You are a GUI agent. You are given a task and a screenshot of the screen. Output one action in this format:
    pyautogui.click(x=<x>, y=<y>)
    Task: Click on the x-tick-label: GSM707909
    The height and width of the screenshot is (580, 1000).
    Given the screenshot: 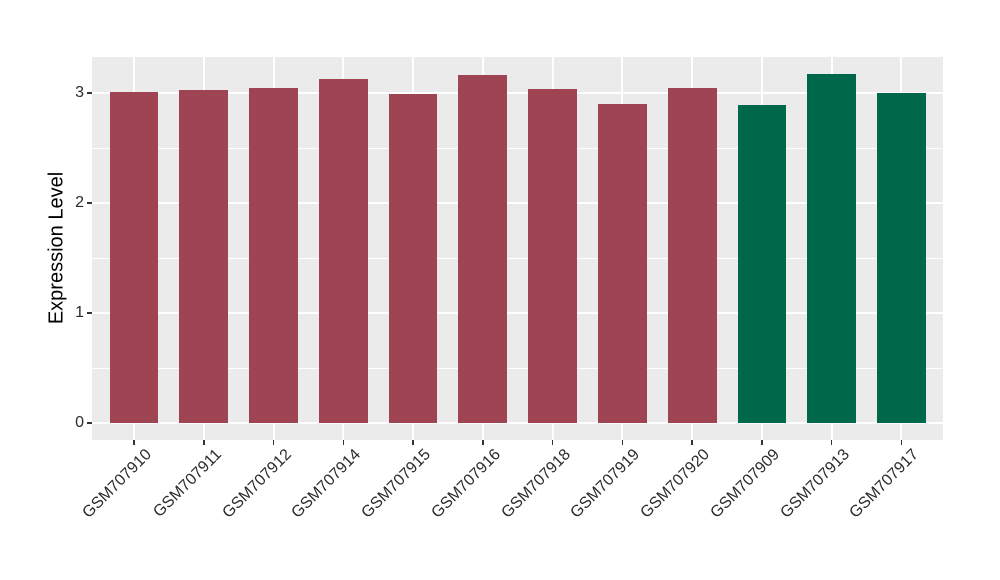 What is the action you would take?
    pyautogui.click(x=745, y=484)
    